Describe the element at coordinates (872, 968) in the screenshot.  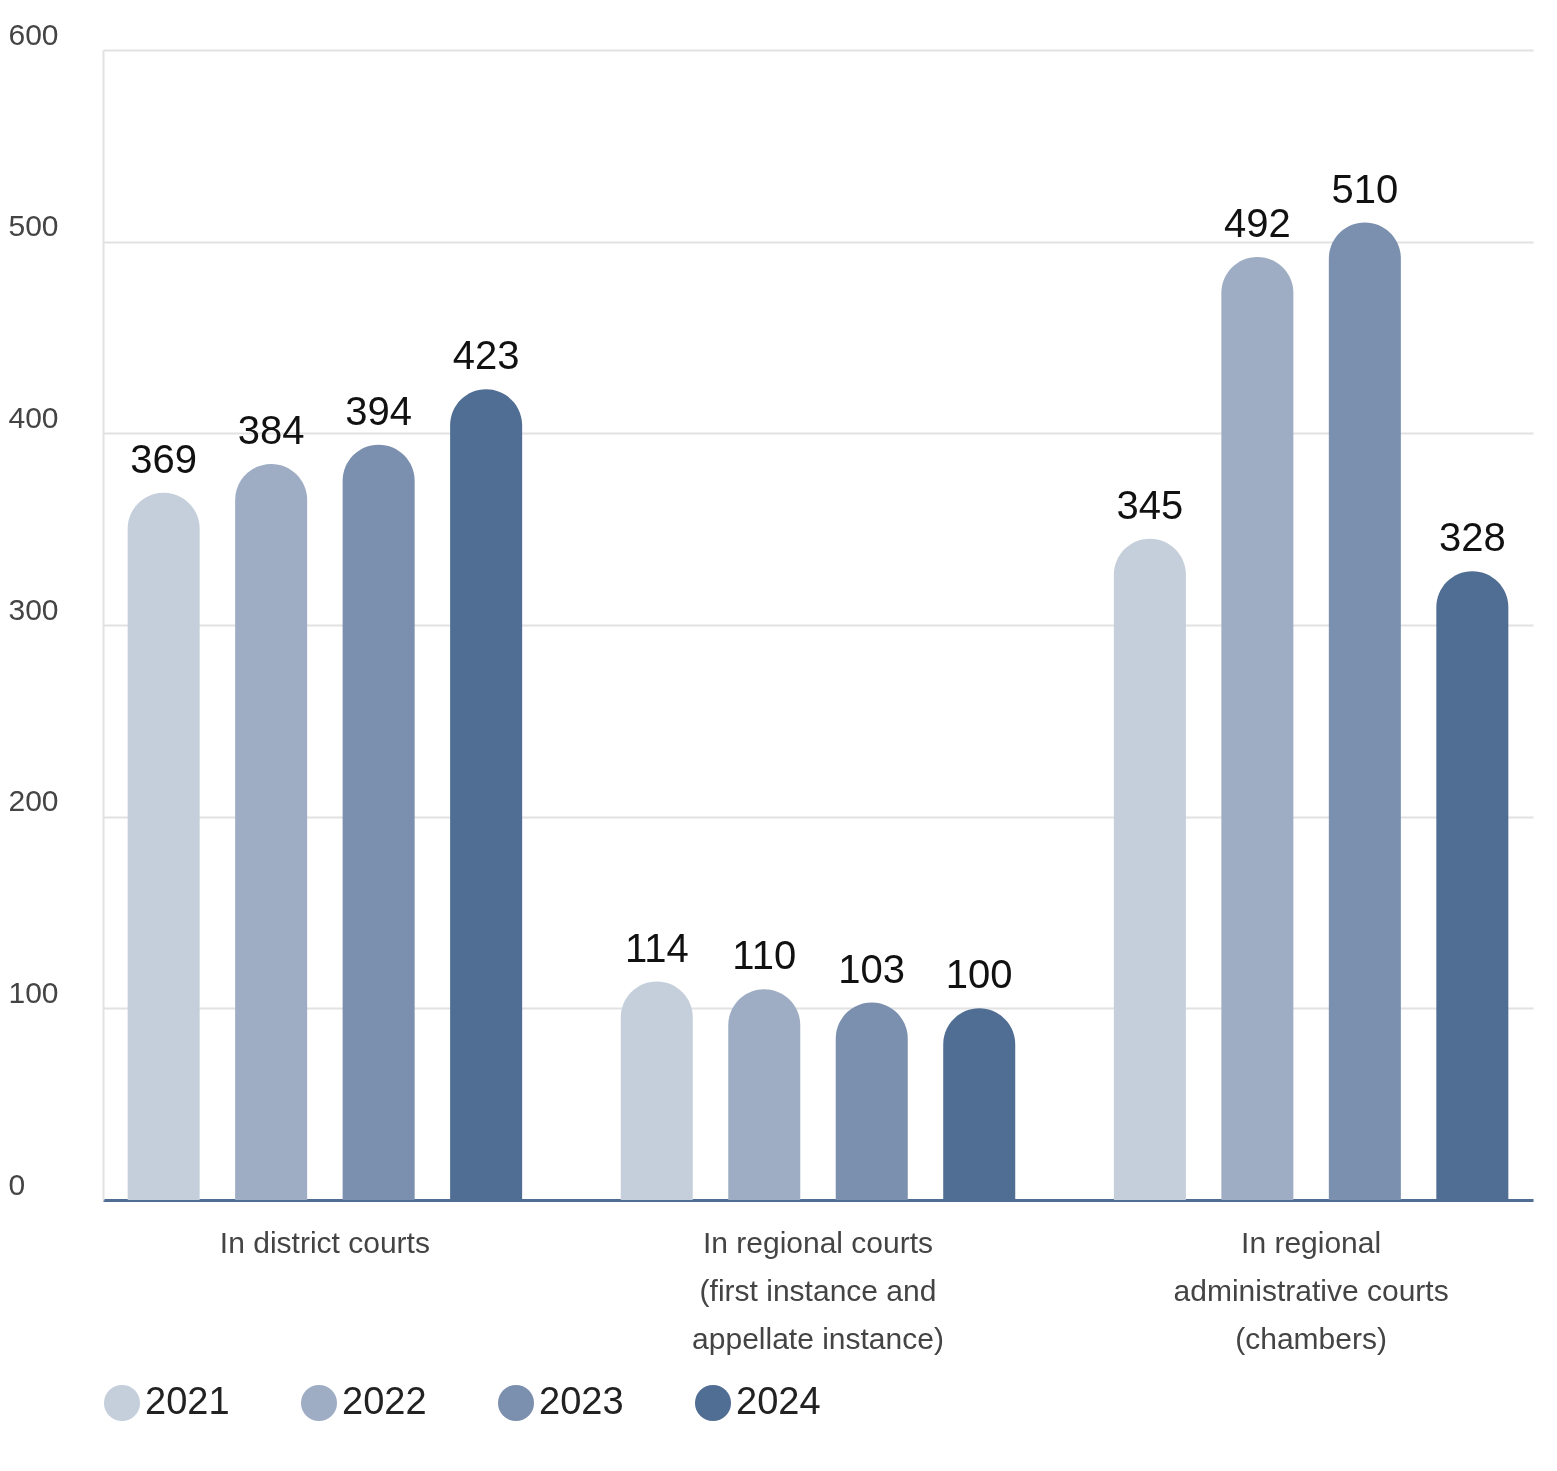
I see `data-label: 103` at that location.